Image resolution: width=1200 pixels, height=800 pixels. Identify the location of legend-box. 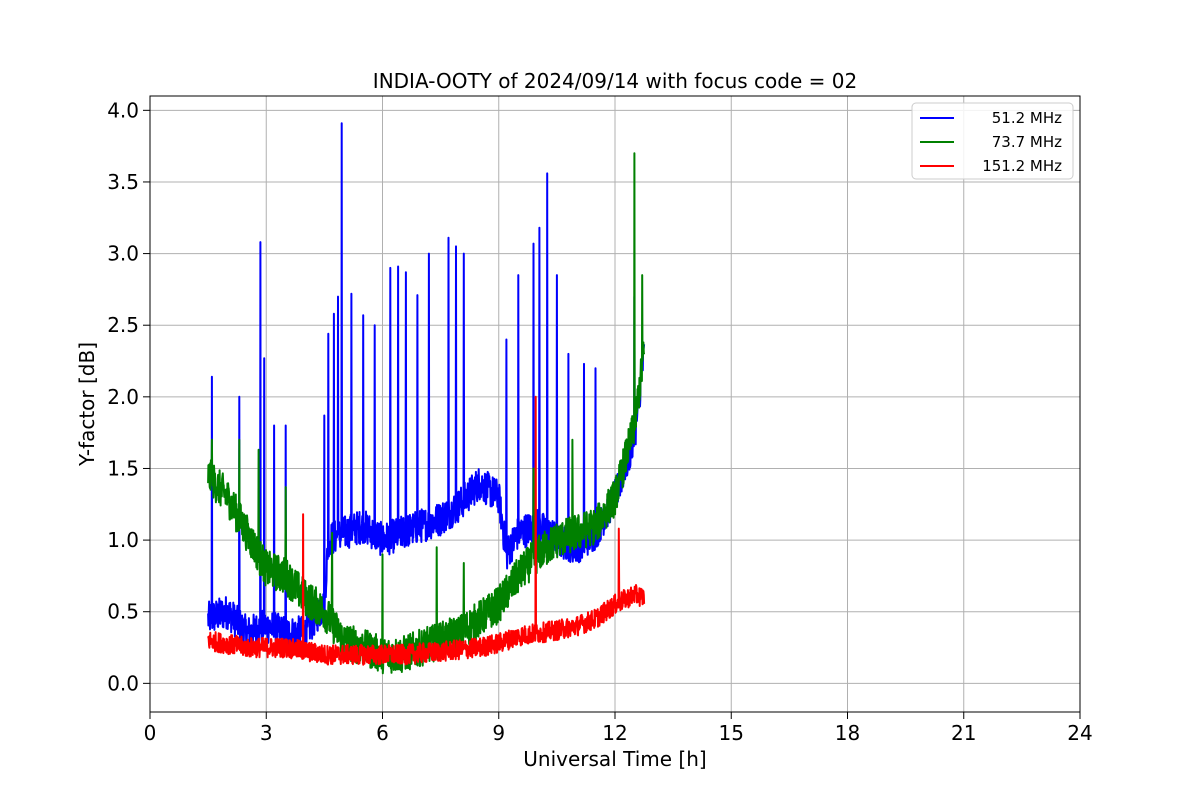
(992, 141).